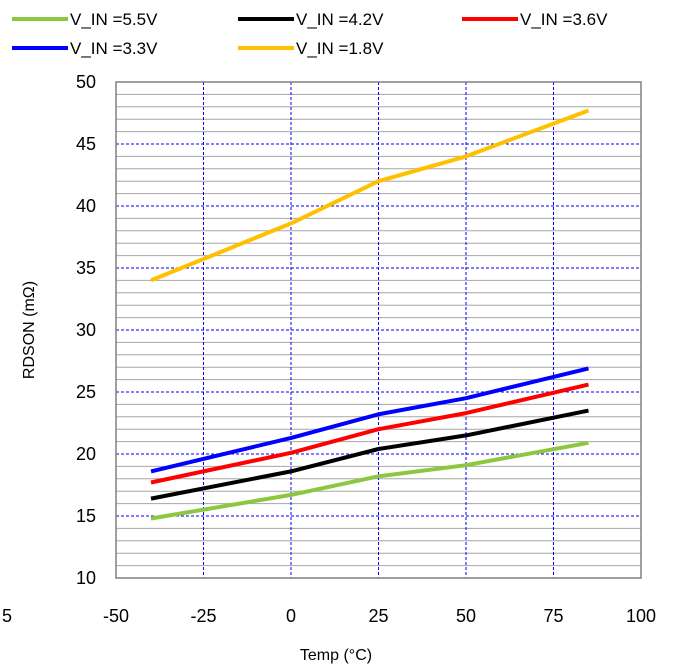 The height and width of the screenshot is (667, 676). Describe the element at coordinates (86, 392) in the screenshot. I see `y-tick-label: 25` at that location.